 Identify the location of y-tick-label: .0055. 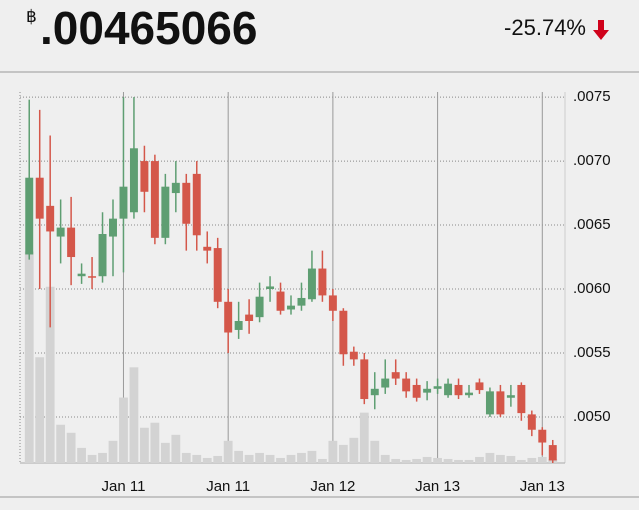
(592, 352).